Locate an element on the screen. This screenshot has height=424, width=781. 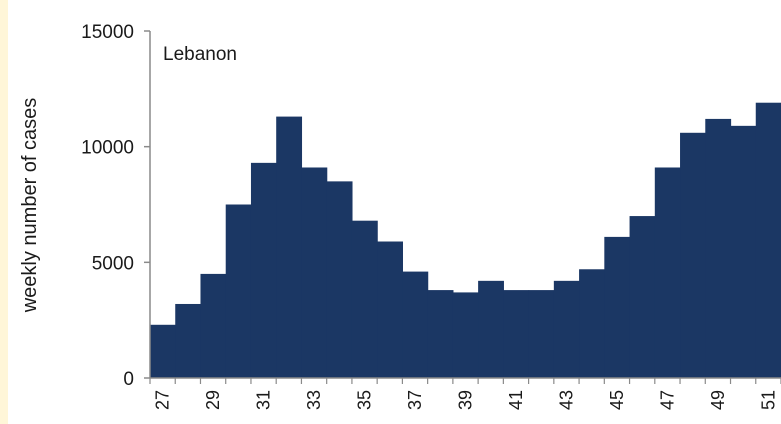
x-tick-label: 33 is located at coordinates (314, 400).